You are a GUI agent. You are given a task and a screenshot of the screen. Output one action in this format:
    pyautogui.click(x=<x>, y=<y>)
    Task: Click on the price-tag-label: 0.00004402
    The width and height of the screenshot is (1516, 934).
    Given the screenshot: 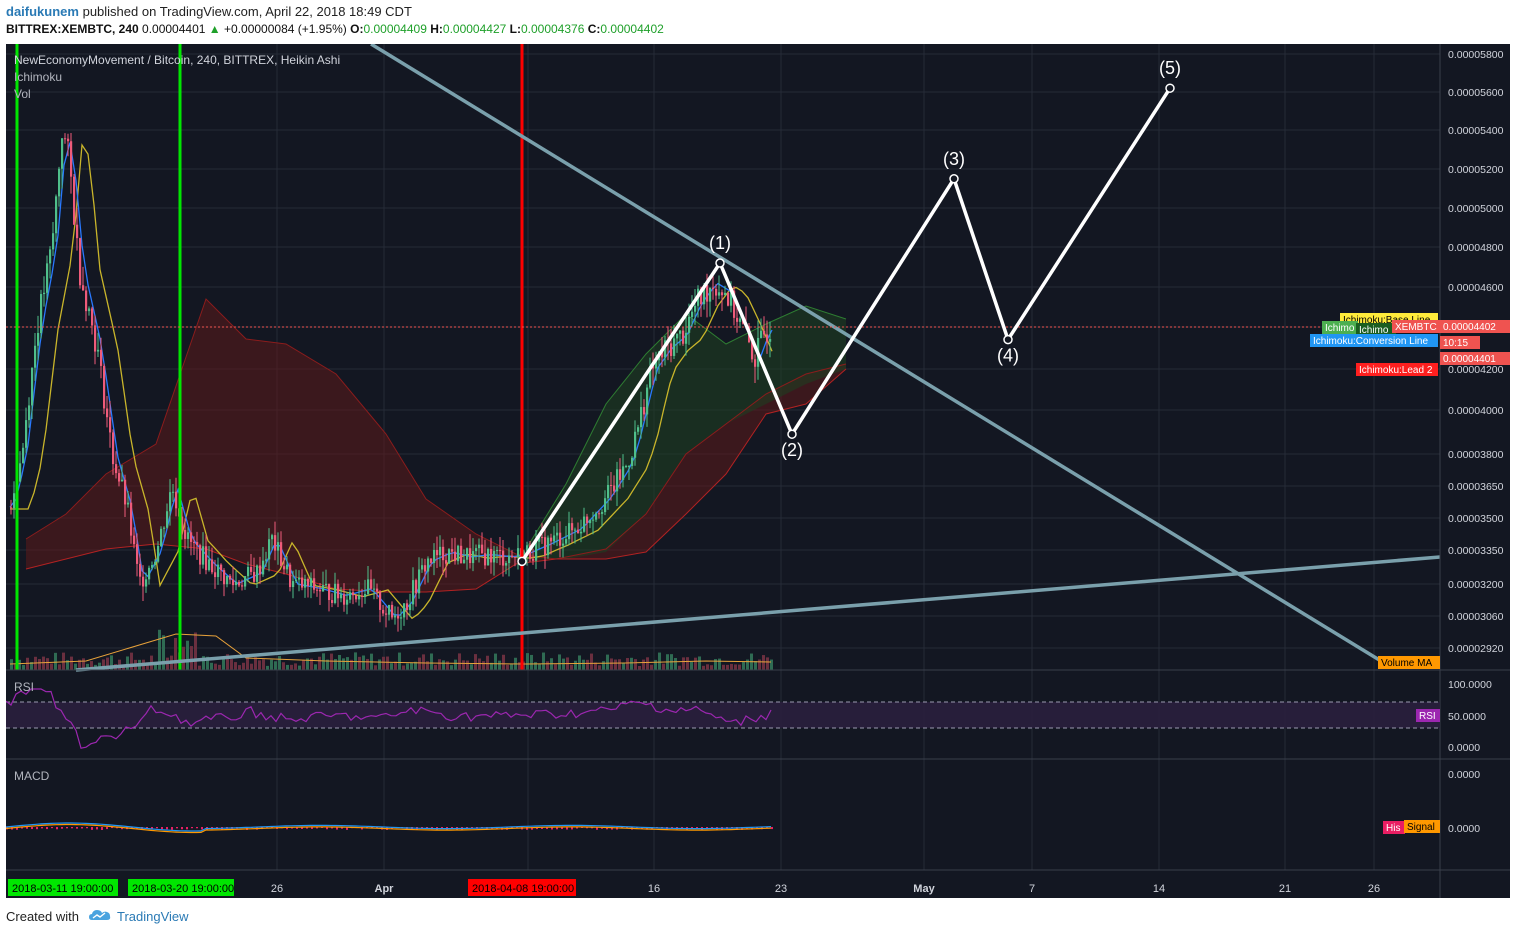 What is the action you would take?
    pyautogui.click(x=1469, y=327)
    